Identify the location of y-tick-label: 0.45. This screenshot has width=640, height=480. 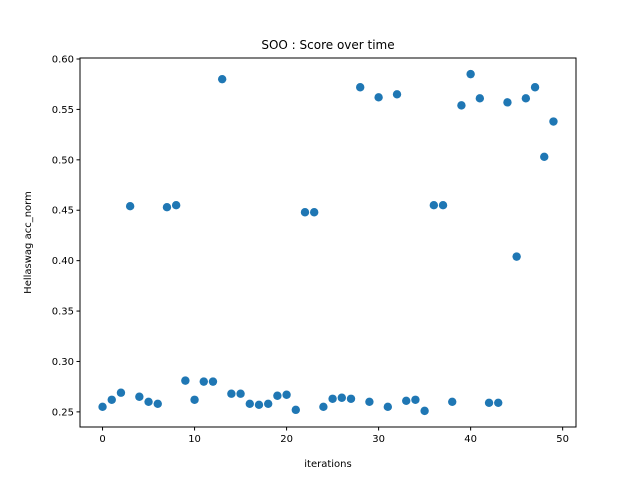
(63, 211).